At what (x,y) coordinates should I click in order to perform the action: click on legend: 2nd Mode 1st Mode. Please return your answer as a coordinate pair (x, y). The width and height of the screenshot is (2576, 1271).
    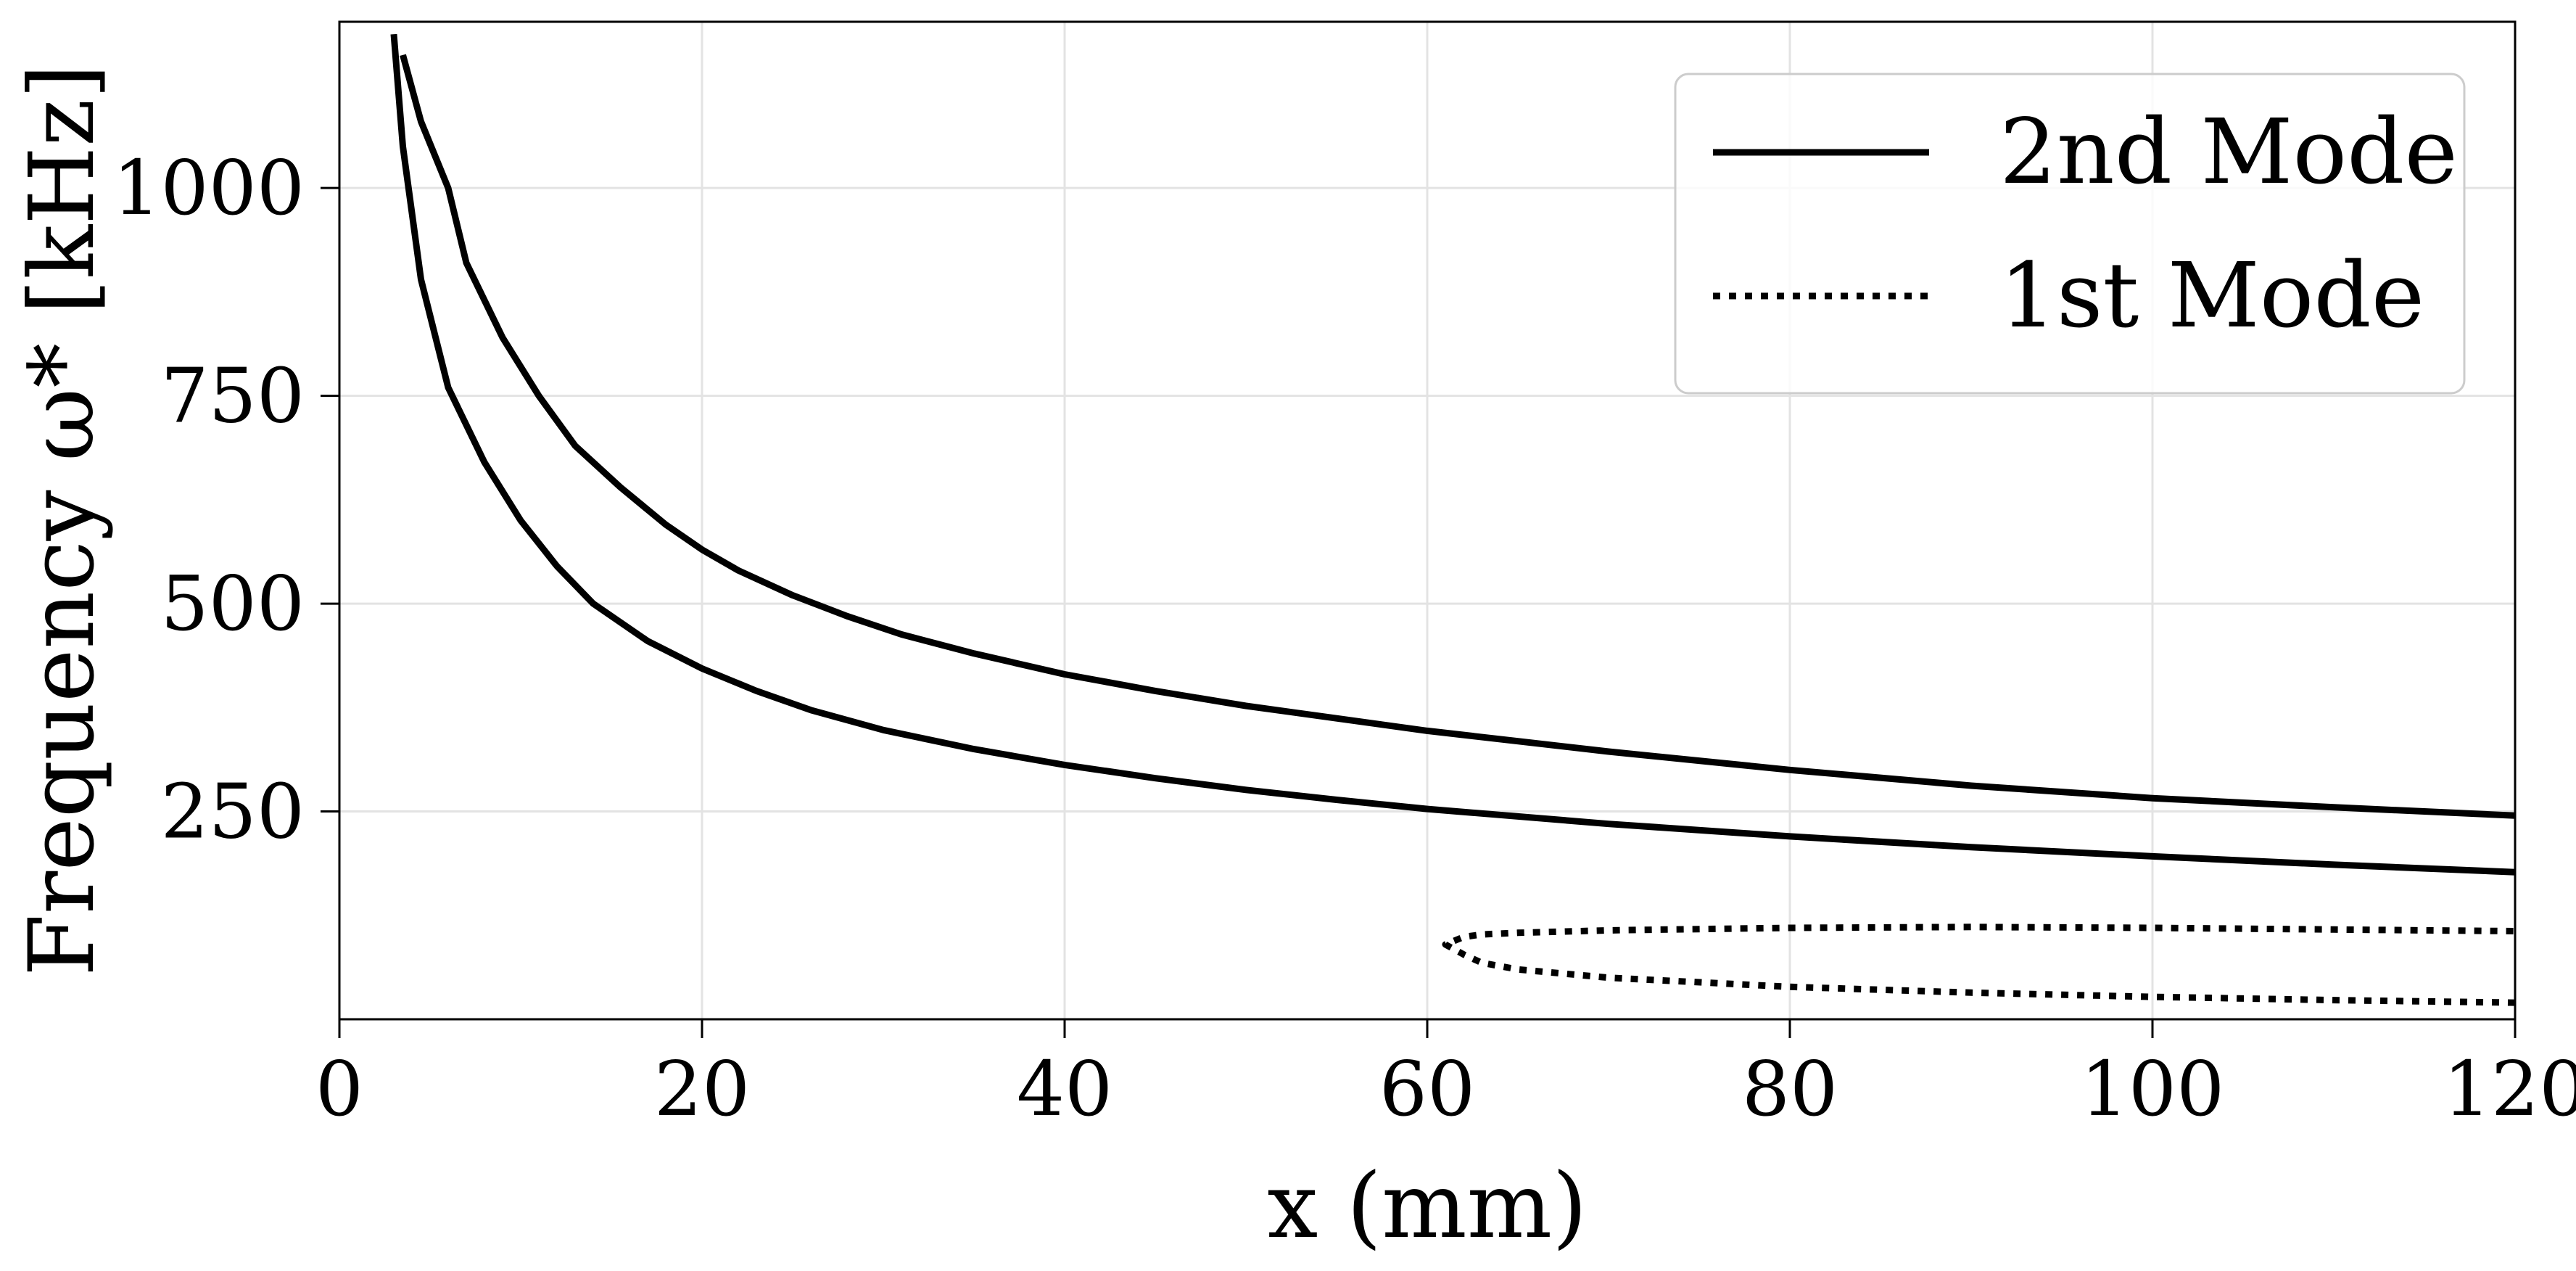
    Looking at the image, I should click on (2070, 234).